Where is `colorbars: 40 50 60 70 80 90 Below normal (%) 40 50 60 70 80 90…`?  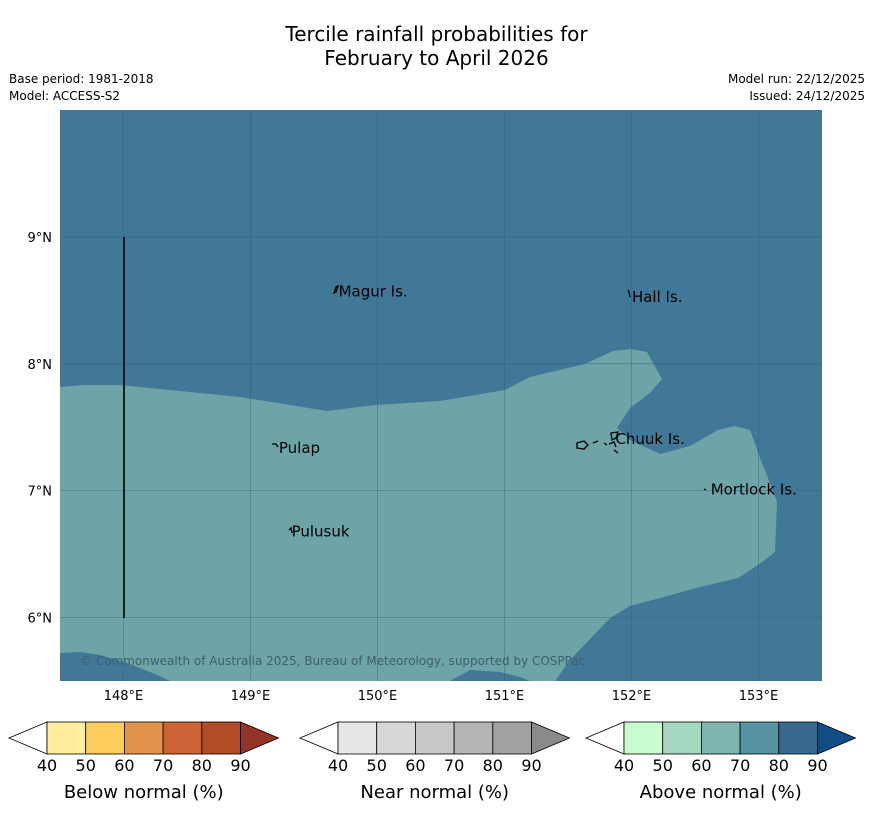 colorbars: 40 50 60 70 80 90 Below normal (%) 40 50 60 70 80 90… is located at coordinates (432, 762).